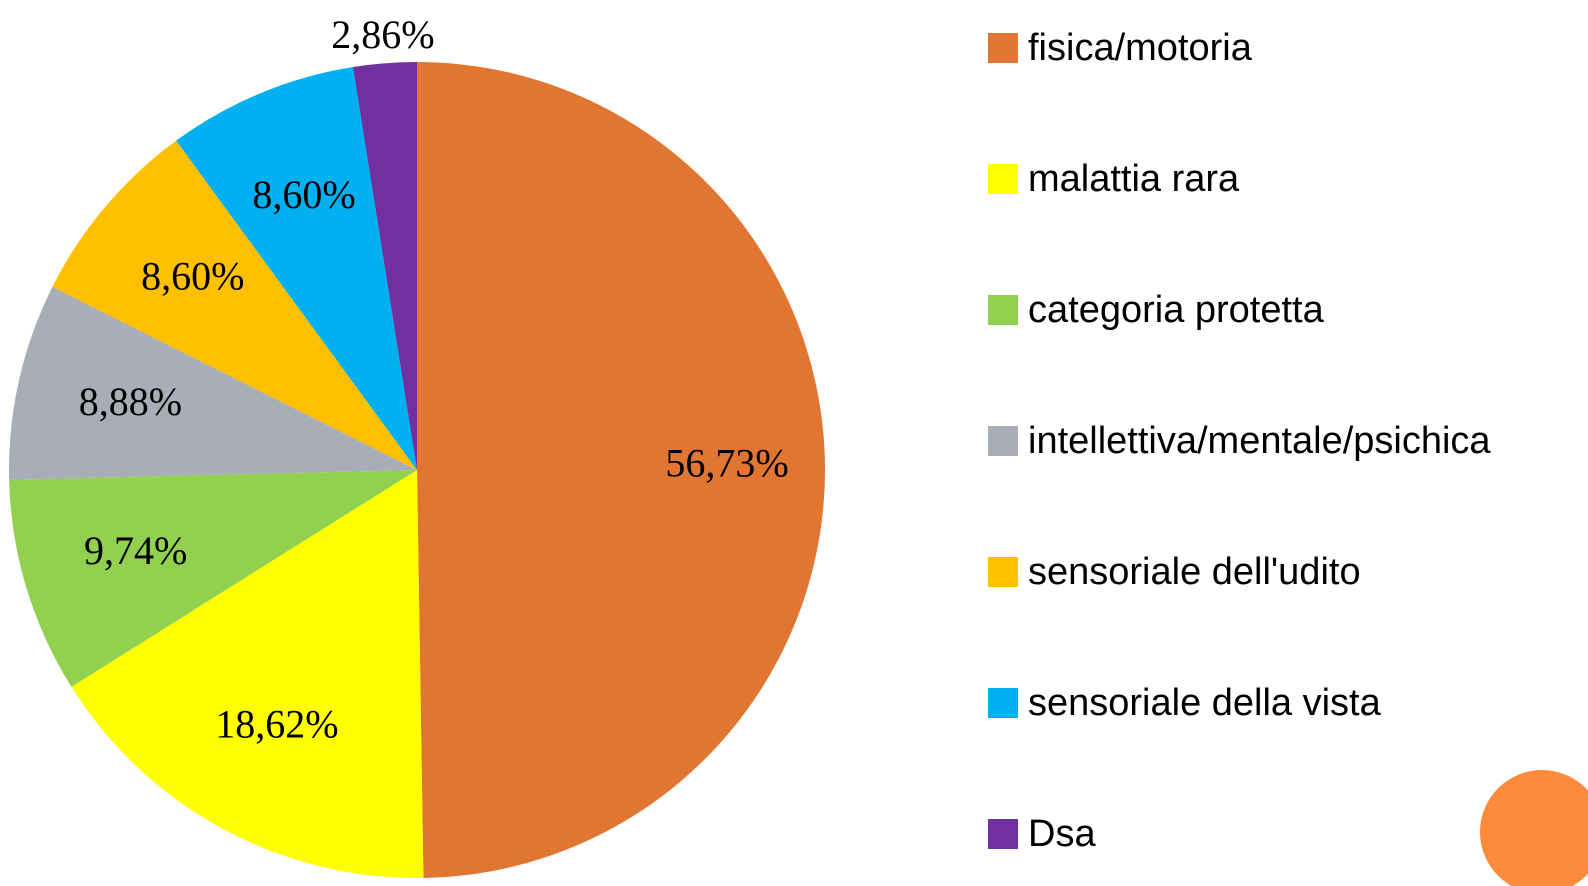  I want to click on legend-label: categoria protetta, so click(1176, 310).